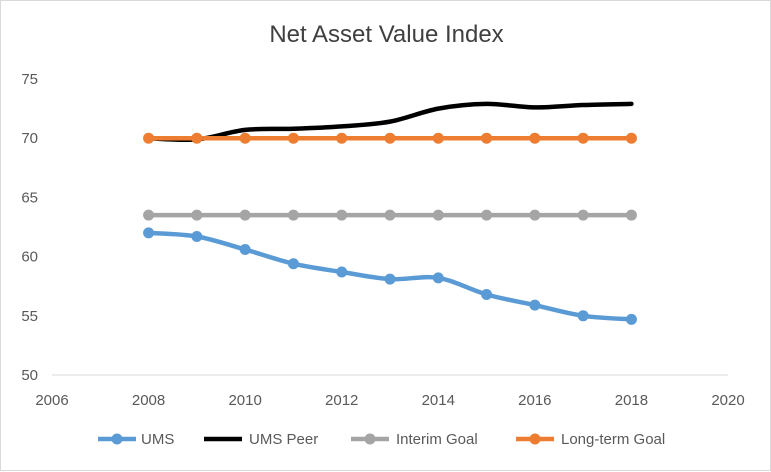 The width and height of the screenshot is (771, 472). Describe the element at coordinates (342, 215) in the screenshot. I see `point-interim-goal-2012` at that location.